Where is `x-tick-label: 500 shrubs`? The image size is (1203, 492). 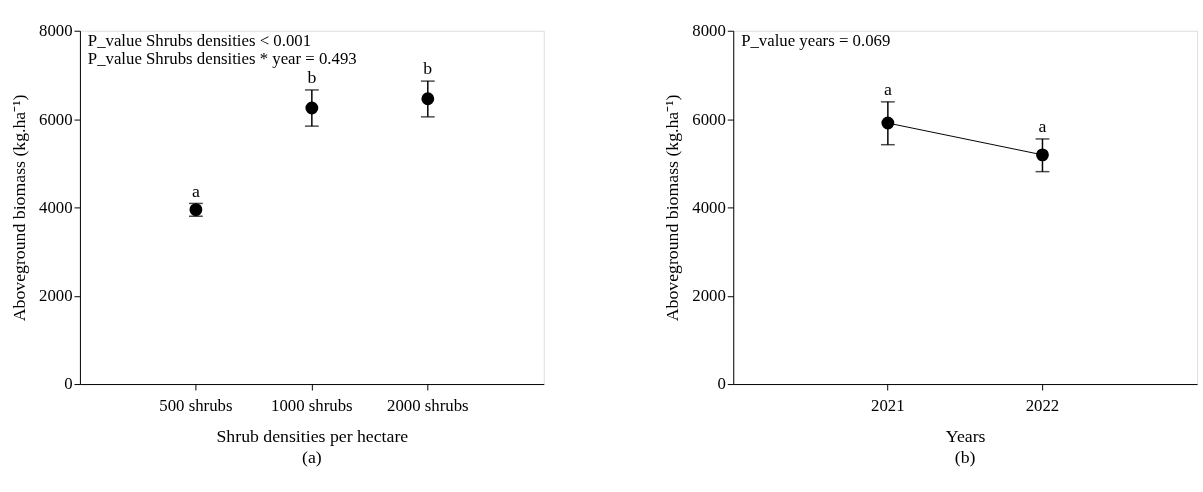 x-tick-label: 500 shrubs is located at coordinates (196, 406).